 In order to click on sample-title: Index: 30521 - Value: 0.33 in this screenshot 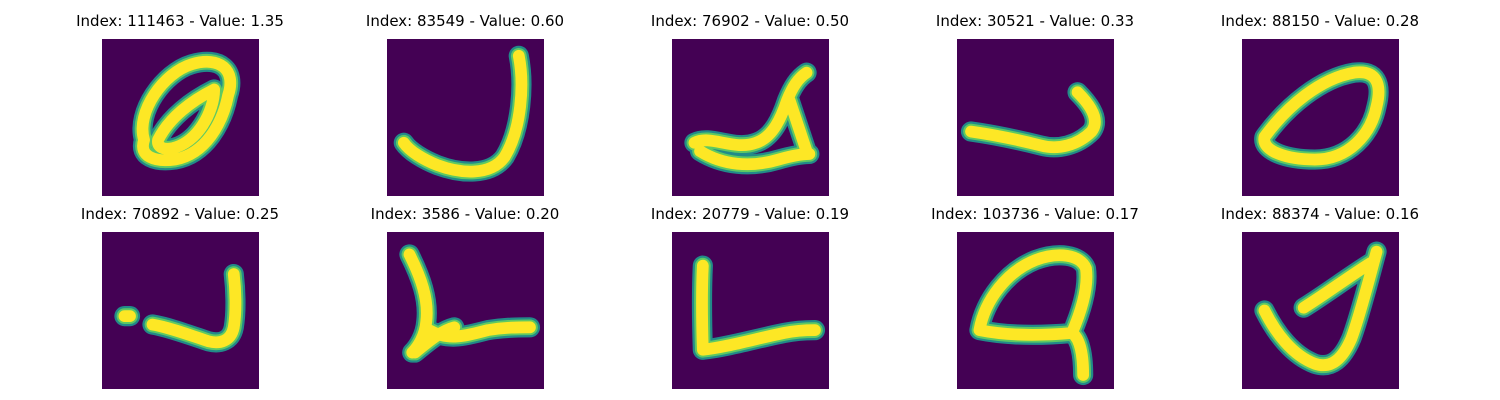, I will do `click(1035, 21)`.